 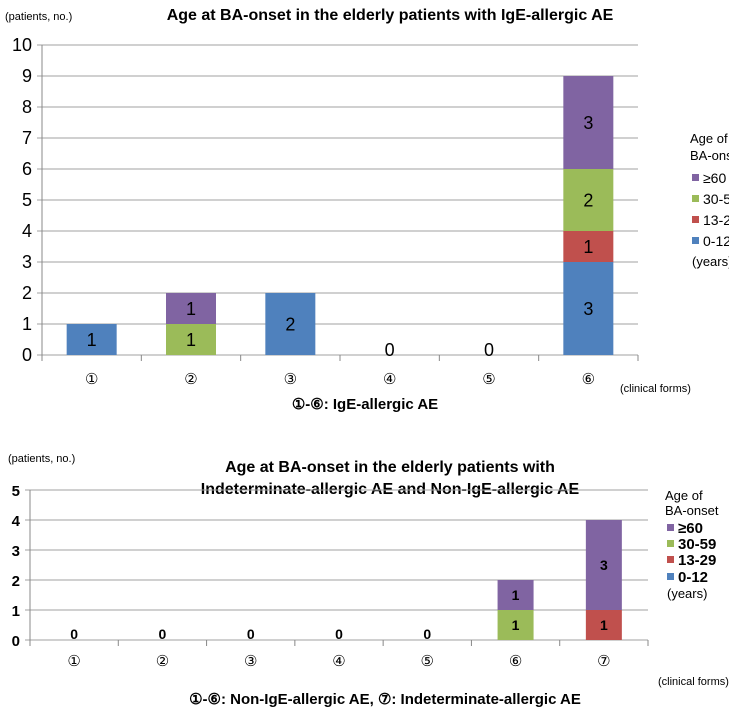 I want to click on legend: Age of BA-onset ≥60 30-59 13-29 0-12 (years), so click(x=709, y=200).